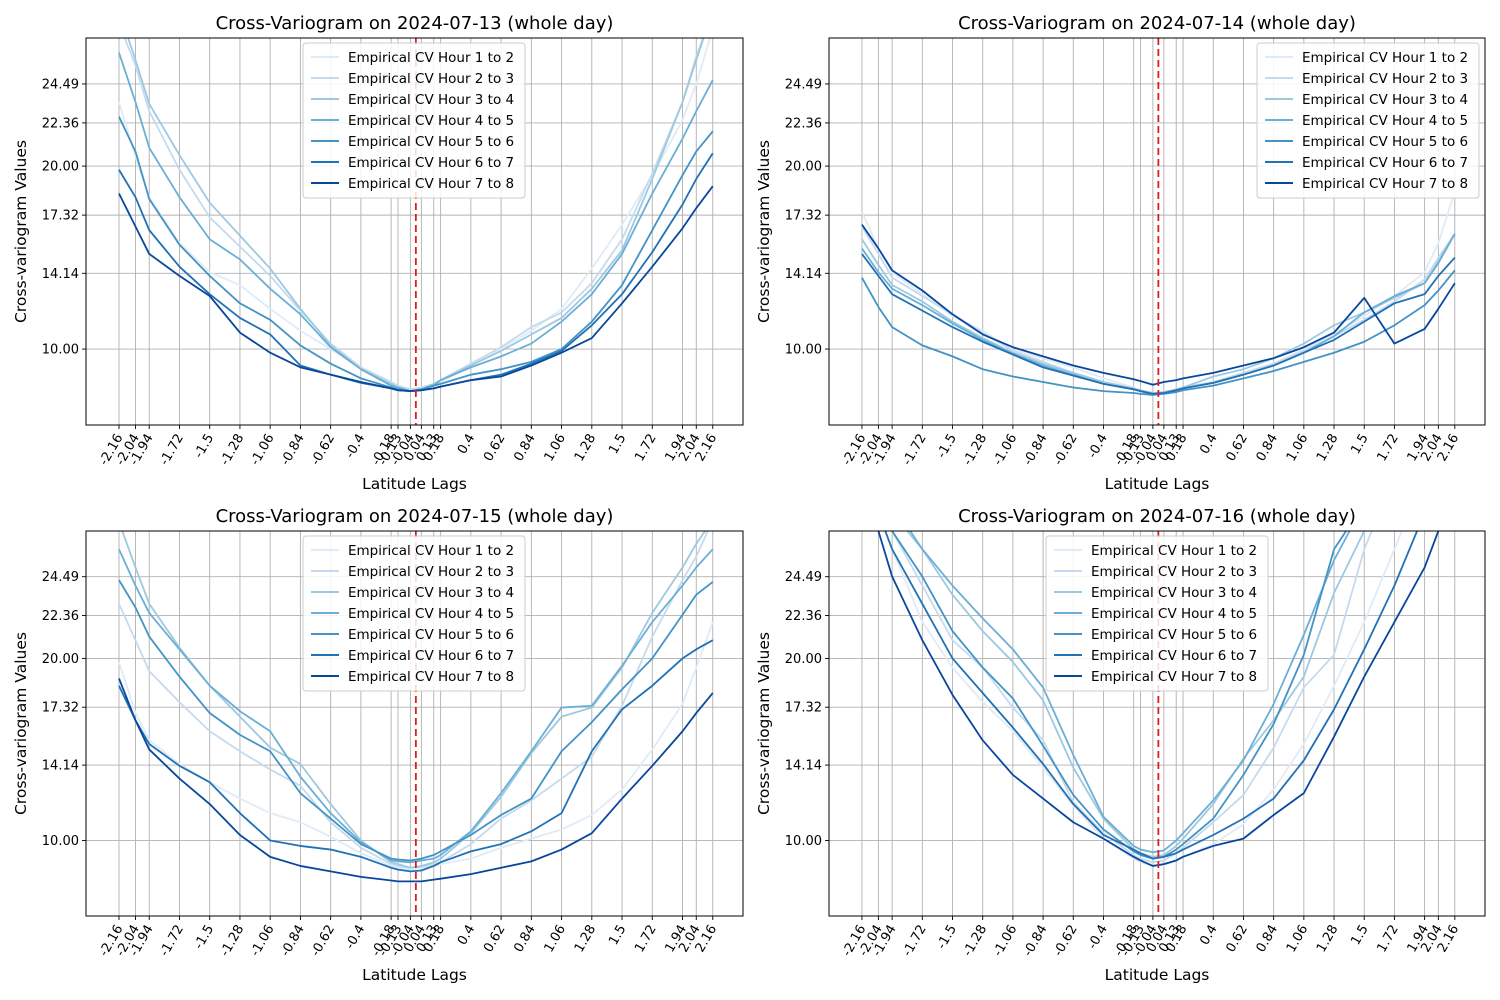 This screenshot has height=1000, width=1500. Describe the element at coordinates (1327, 939) in the screenshot. I see `x-tick-label: 1.28` at that location.